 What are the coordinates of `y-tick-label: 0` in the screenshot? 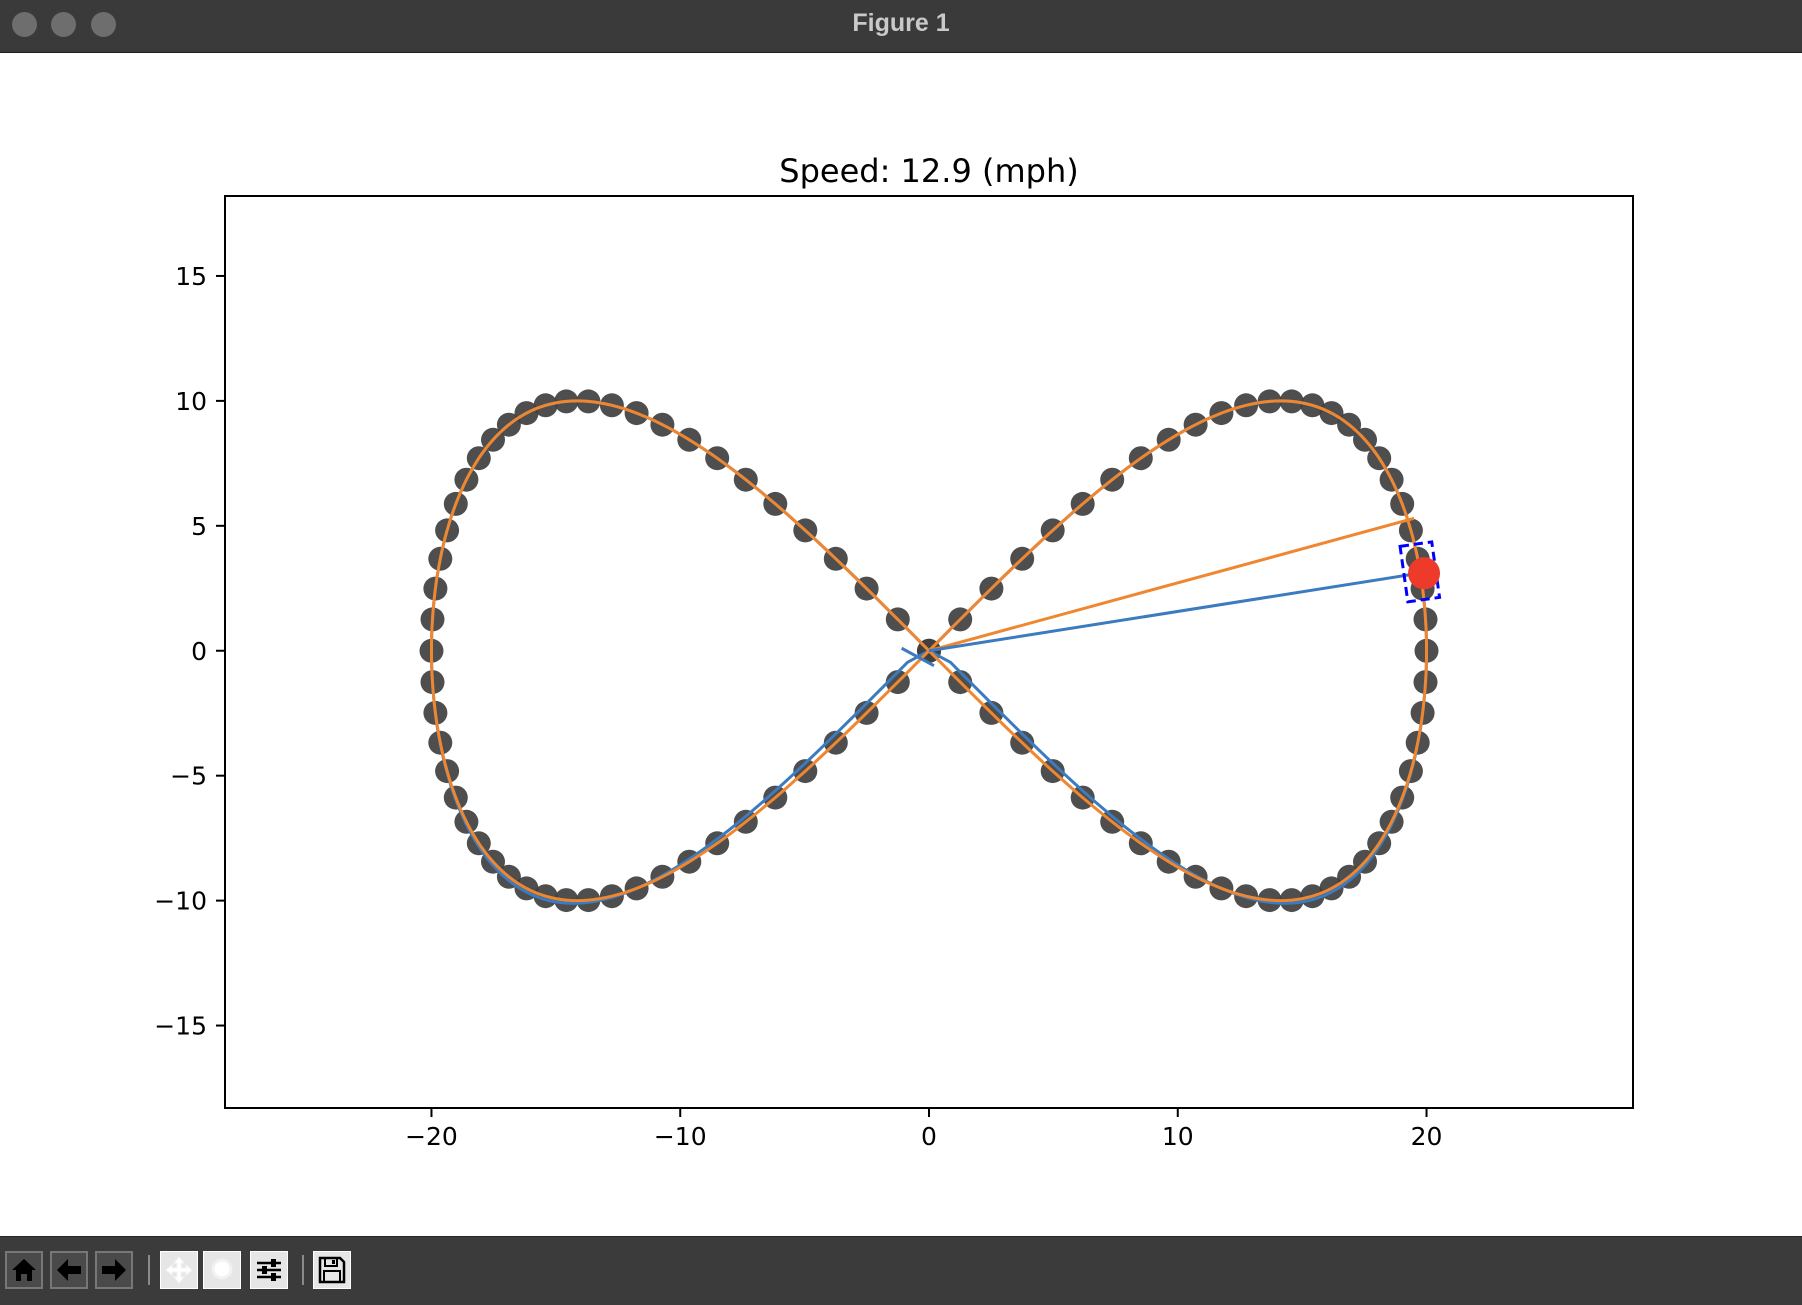 It's located at (199, 651).